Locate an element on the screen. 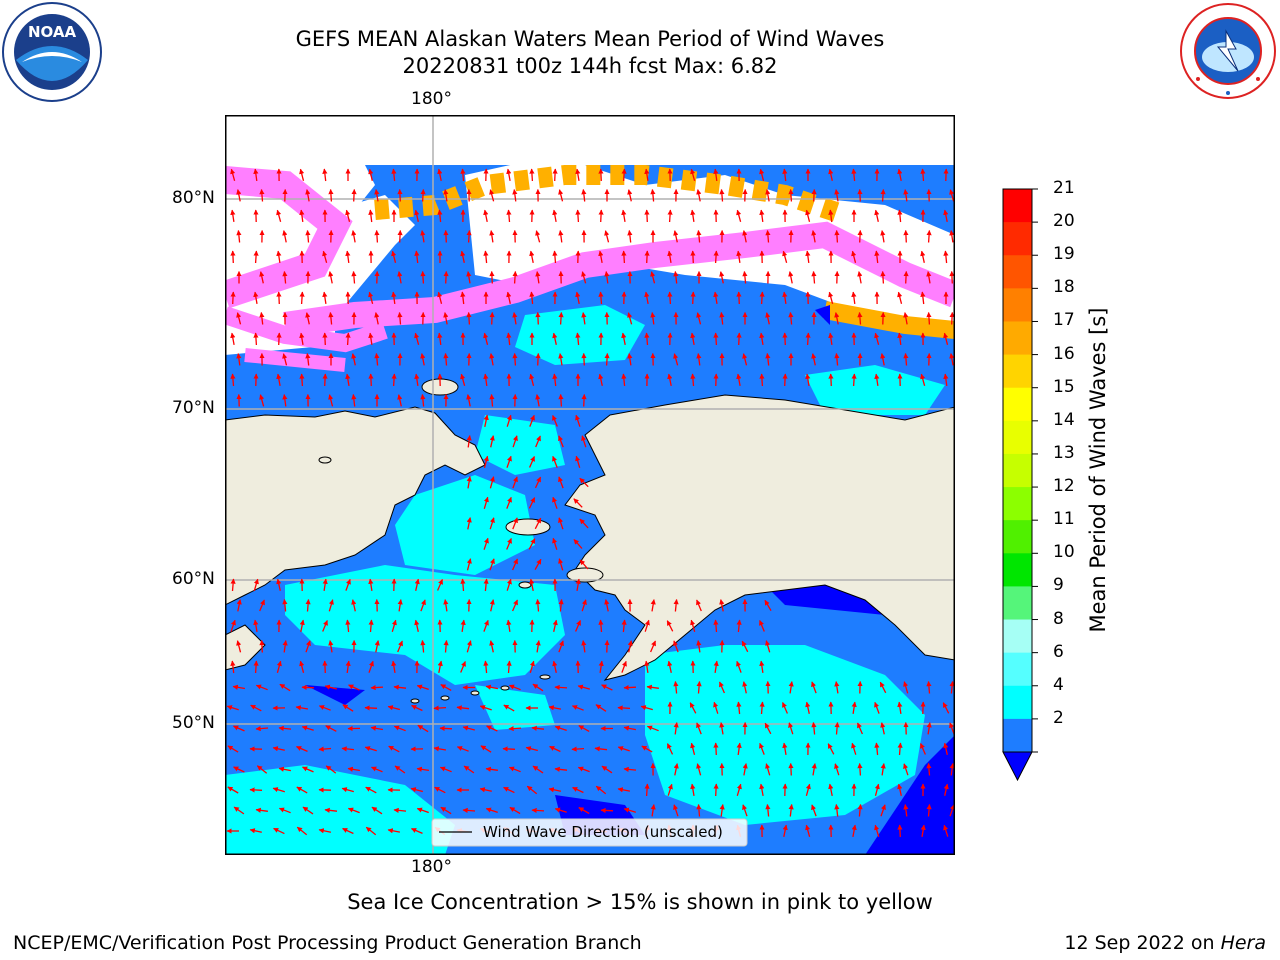 Image resolution: width=1280 pixels, height=960 pixels. colorbar-tick-label: 6 is located at coordinates (1058, 651).